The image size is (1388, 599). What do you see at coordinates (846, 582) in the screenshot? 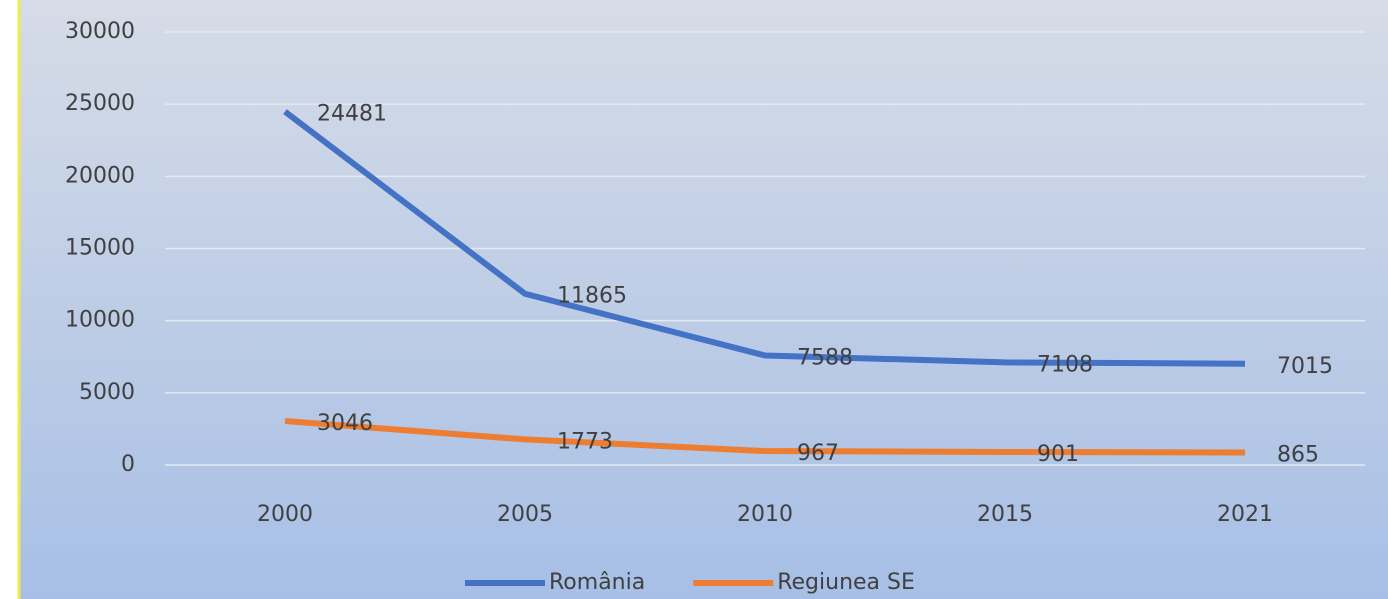
I see `legend-label: Regiunea SE` at bounding box center [846, 582].